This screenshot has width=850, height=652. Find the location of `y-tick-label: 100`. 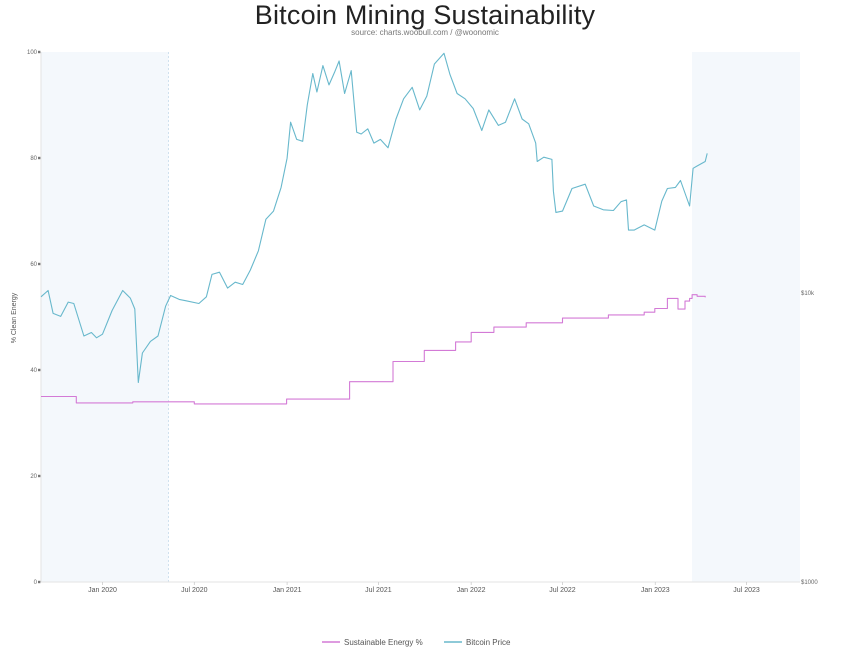

y-tick-label: 100 is located at coordinates (32, 53).